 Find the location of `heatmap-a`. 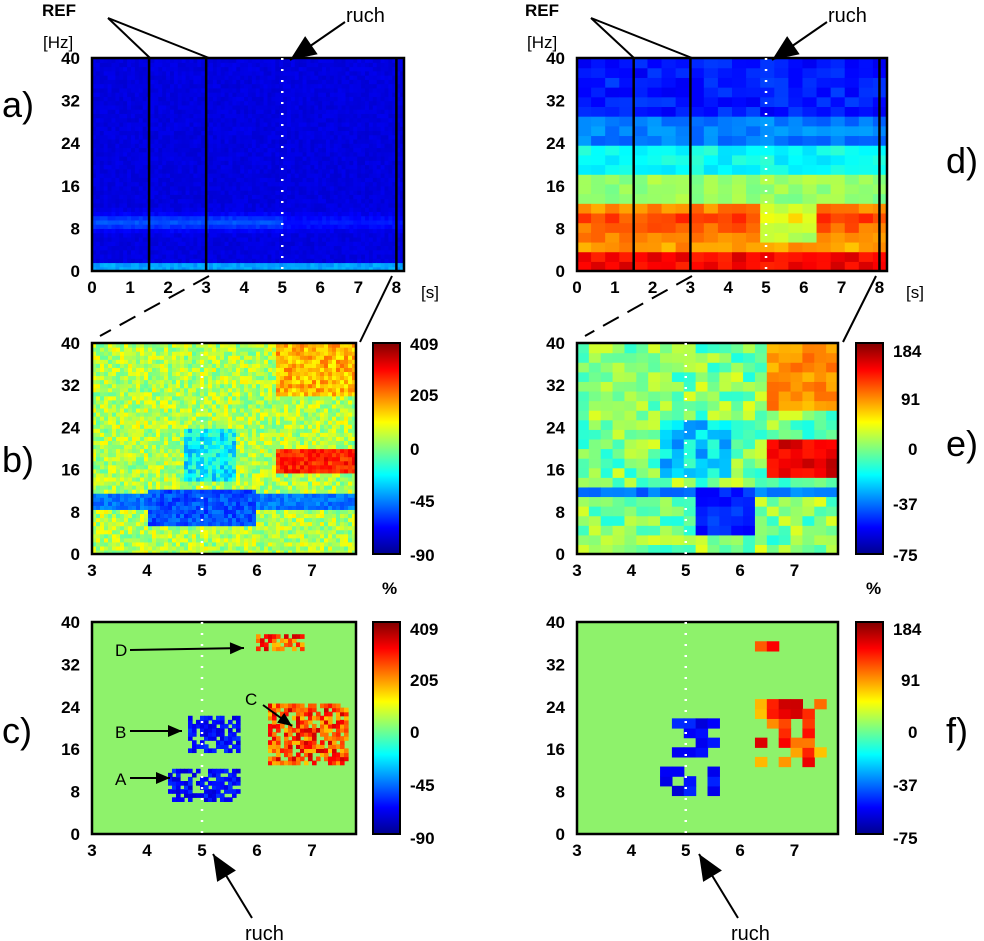

heatmap-a is located at coordinates (248, 165).